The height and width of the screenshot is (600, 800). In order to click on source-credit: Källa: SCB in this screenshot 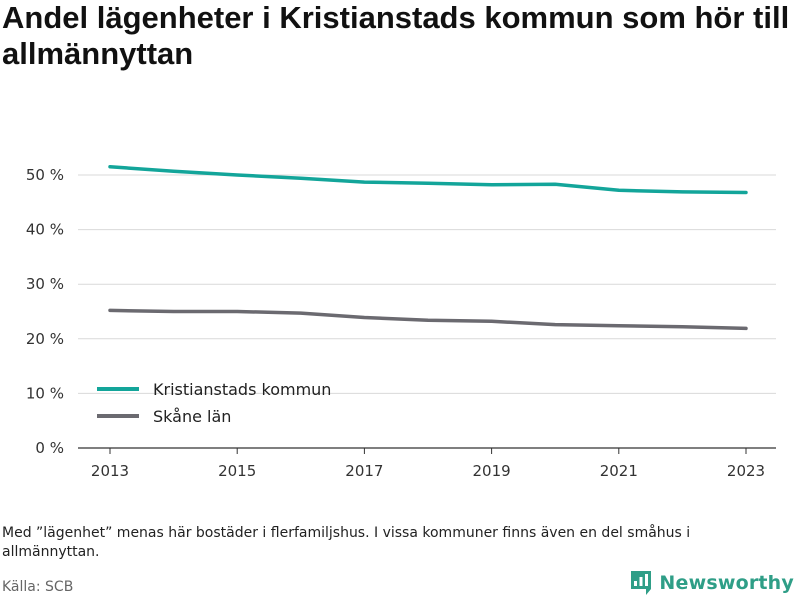, I will do `click(38, 587)`.